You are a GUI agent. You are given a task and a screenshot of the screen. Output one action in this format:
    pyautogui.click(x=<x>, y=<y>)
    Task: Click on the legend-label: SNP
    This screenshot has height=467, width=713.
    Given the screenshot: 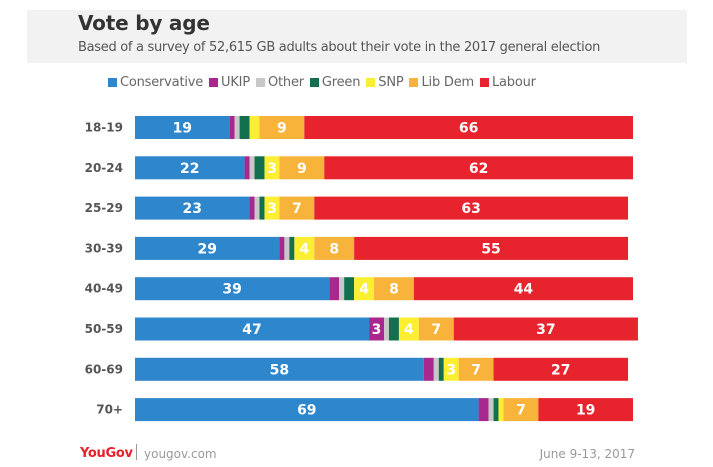 What is the action you would take?
    pyautogui.click(x=391, y=82)
    